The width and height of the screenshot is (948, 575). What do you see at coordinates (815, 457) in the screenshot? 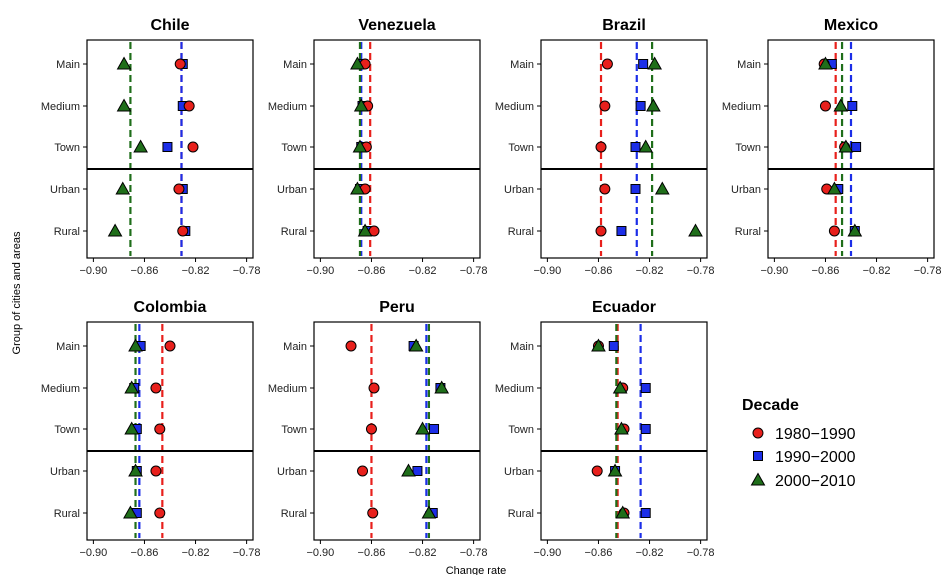
I see `legend-label: 1990−2000` at bounding box center [815, 457].